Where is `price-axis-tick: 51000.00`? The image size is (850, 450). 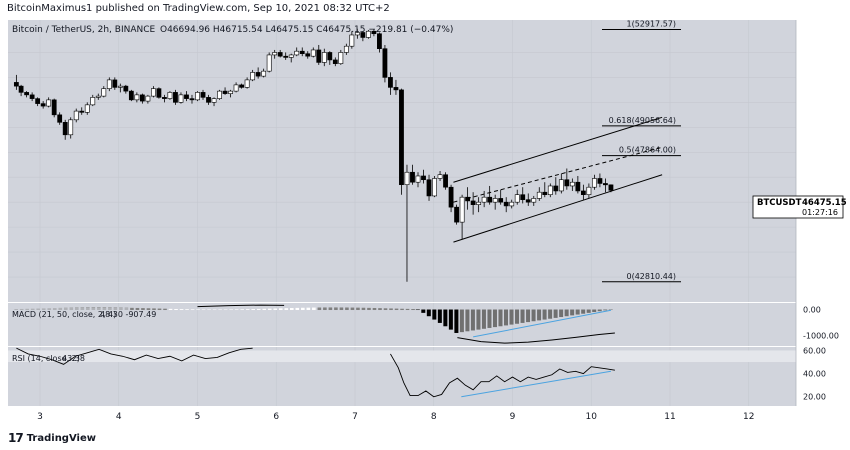
price-axis-tick: 51000.00 is located at coordinates (822, 77).